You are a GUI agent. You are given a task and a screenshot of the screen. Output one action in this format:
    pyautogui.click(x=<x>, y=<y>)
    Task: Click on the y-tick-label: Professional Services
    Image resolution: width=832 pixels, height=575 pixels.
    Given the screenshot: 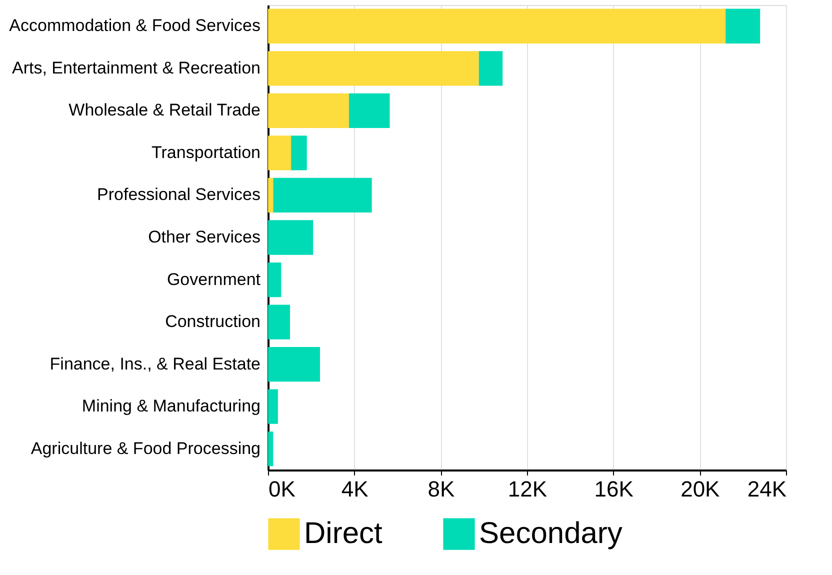 What is the action you would take?
    pyautogui.click(x=178, y=194)
    